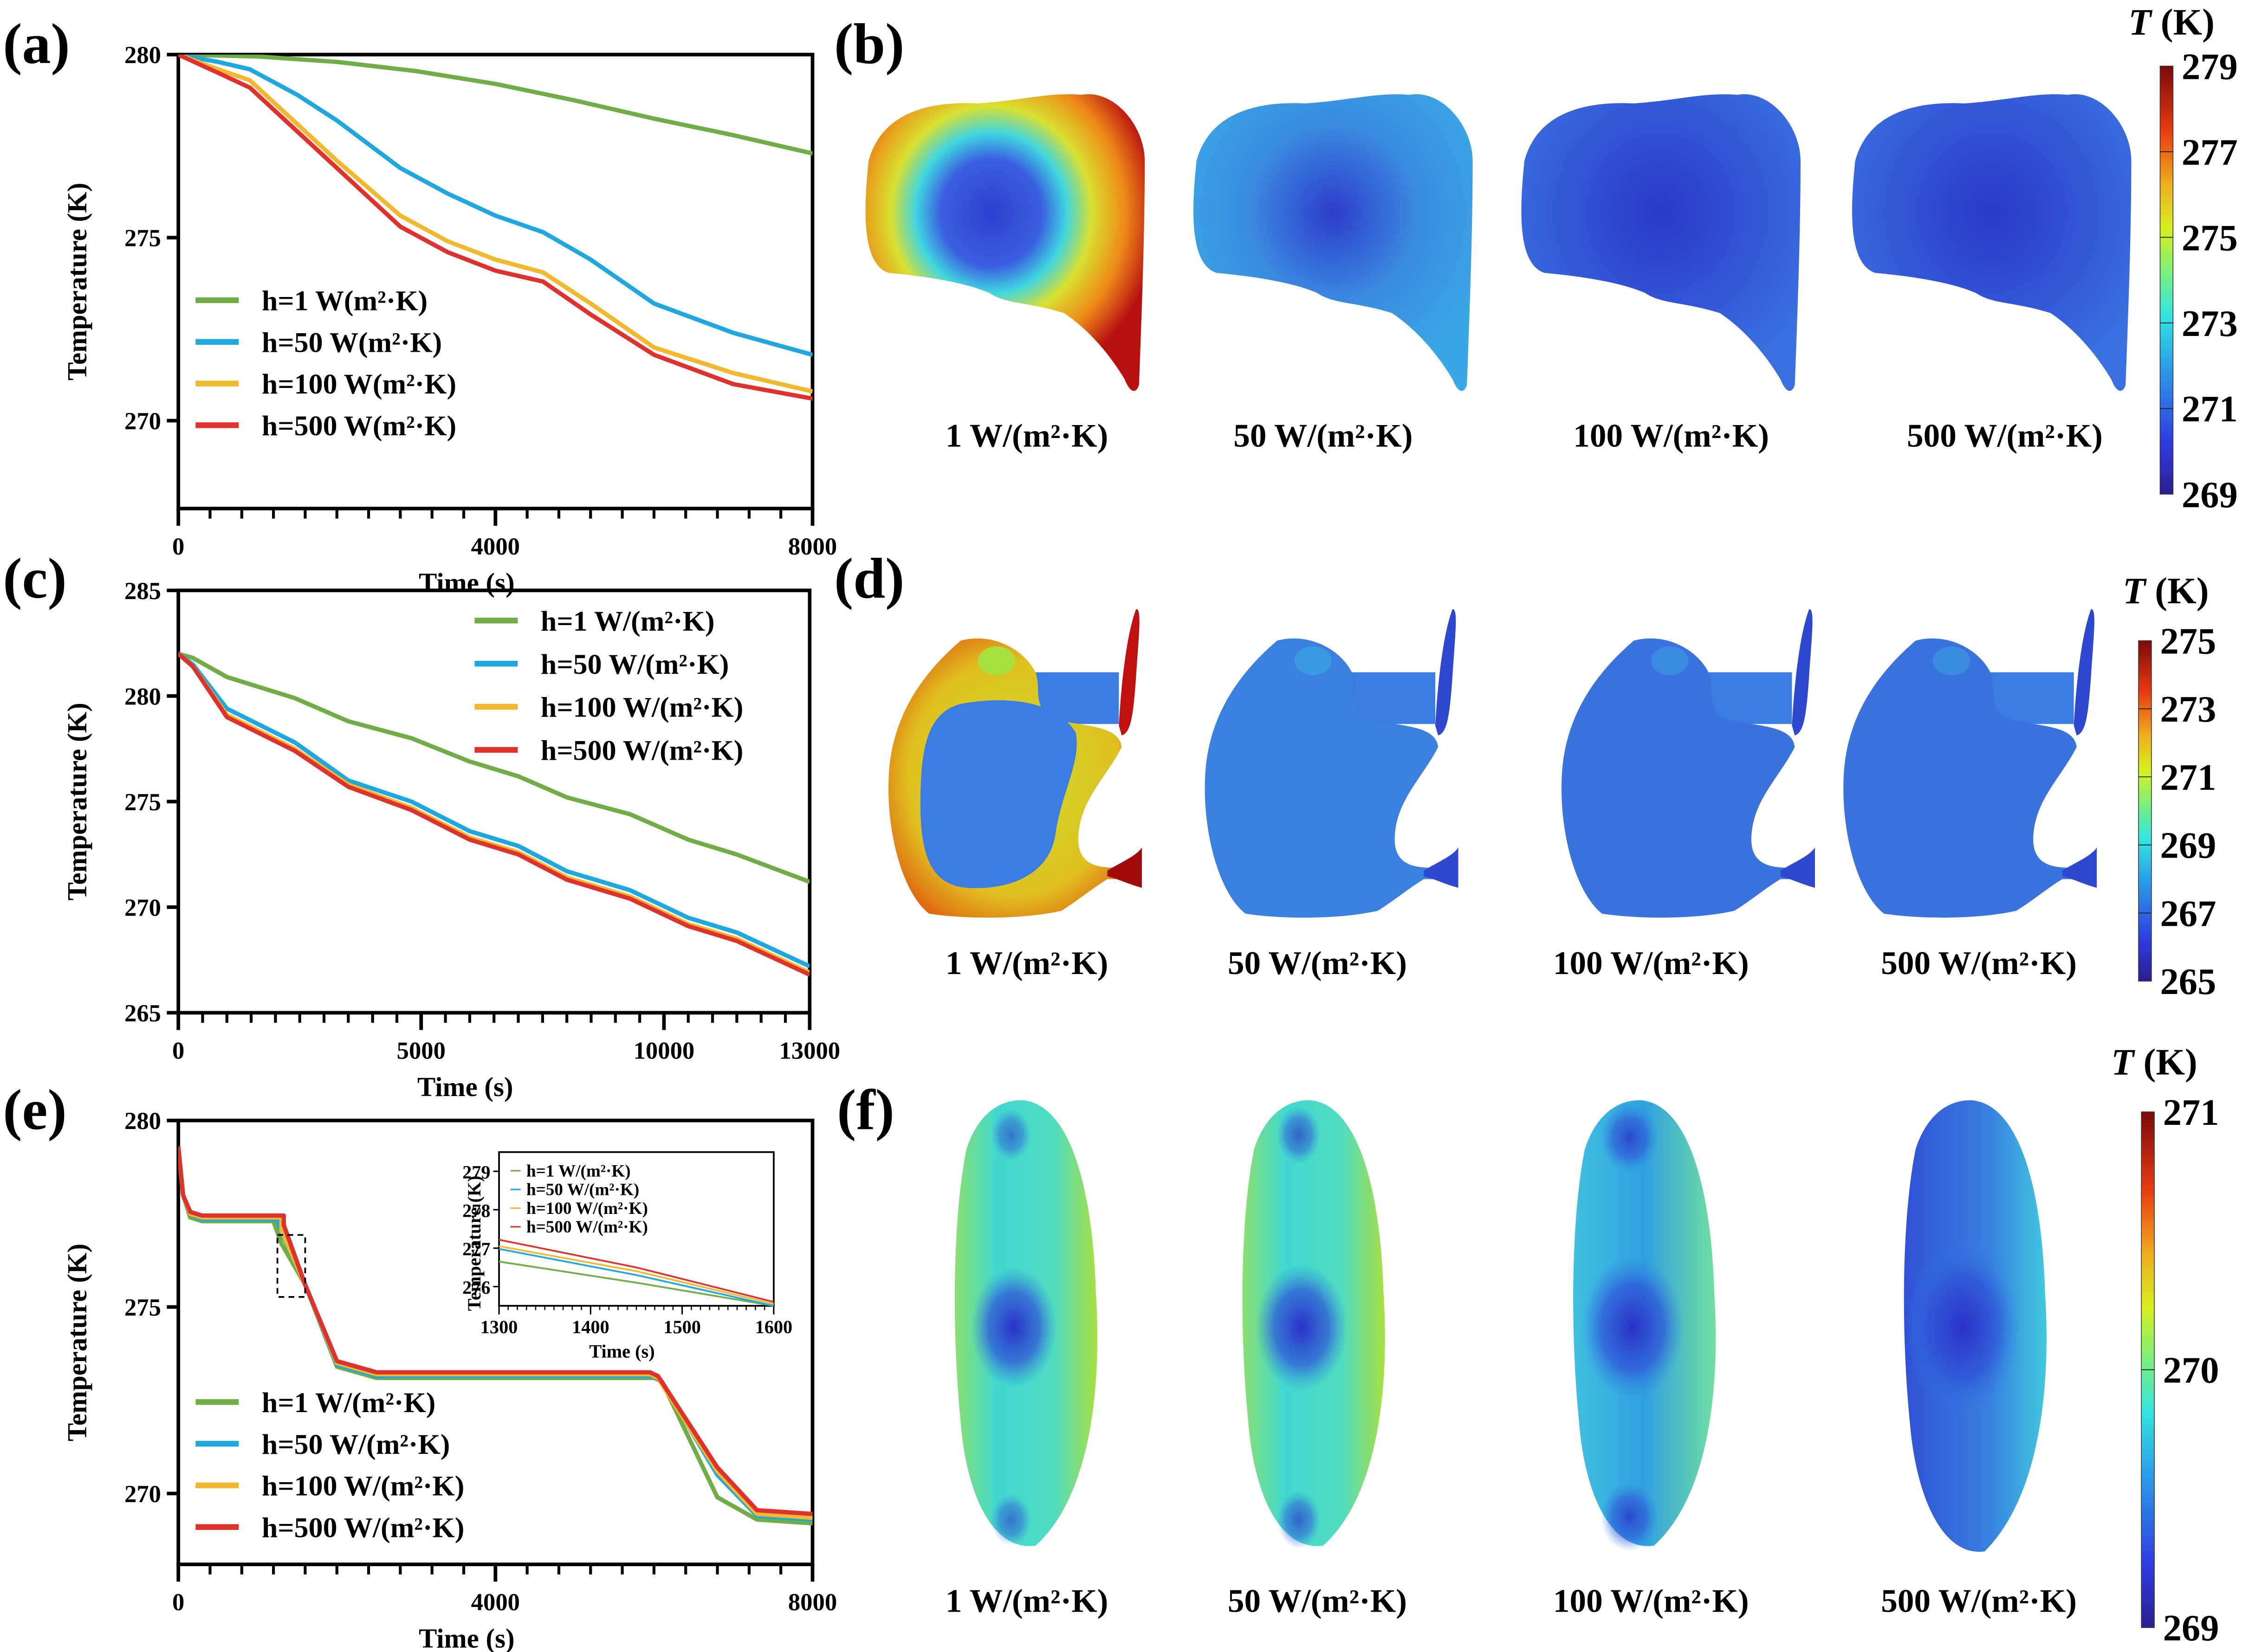 The image size is (2255, 1652). I want to click on colorbar-b: T (K)279 277 275 273 271 269, so click(2182, 258).